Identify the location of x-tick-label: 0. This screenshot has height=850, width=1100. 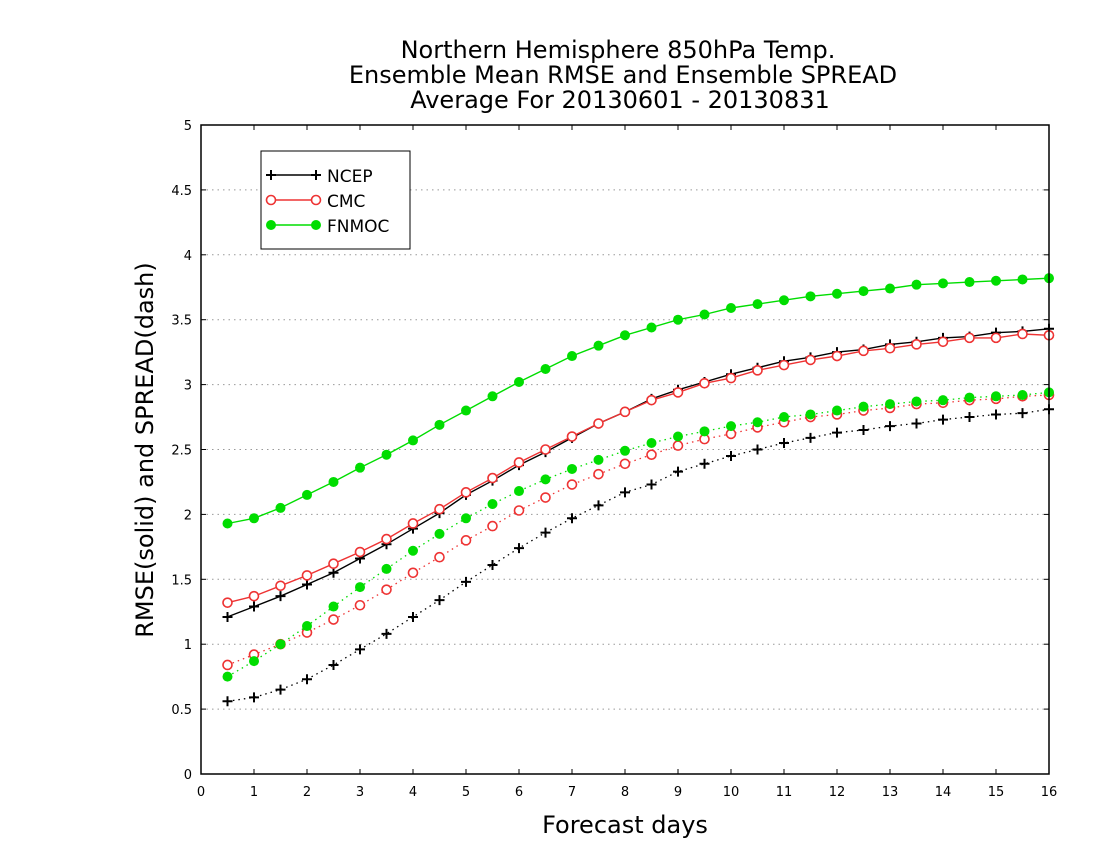
(201, 792).